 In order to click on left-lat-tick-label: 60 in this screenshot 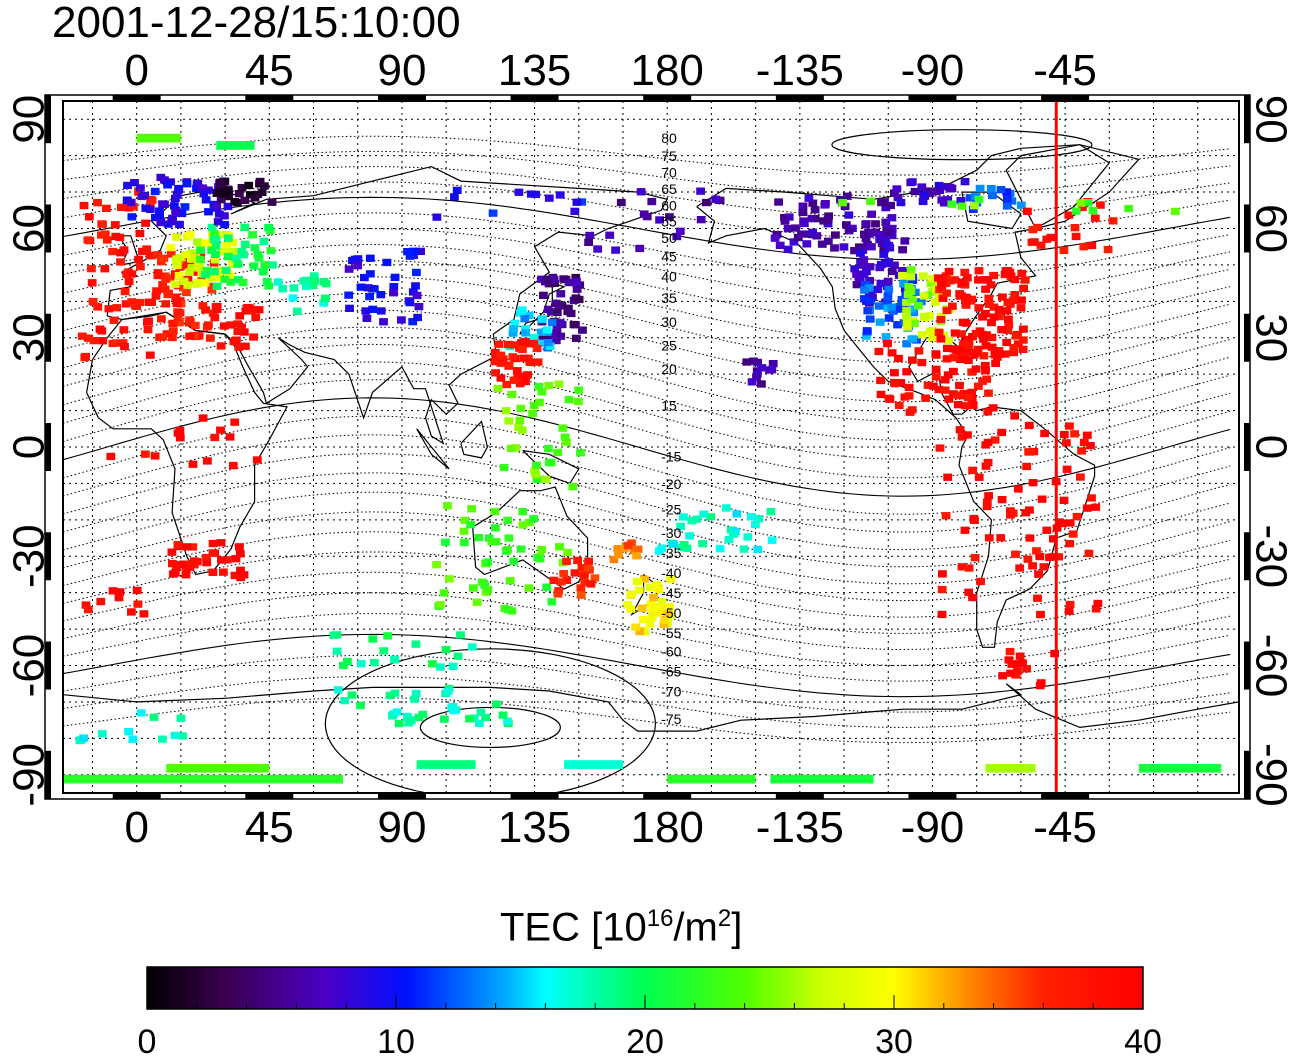, I will do `click(29, 228)`.